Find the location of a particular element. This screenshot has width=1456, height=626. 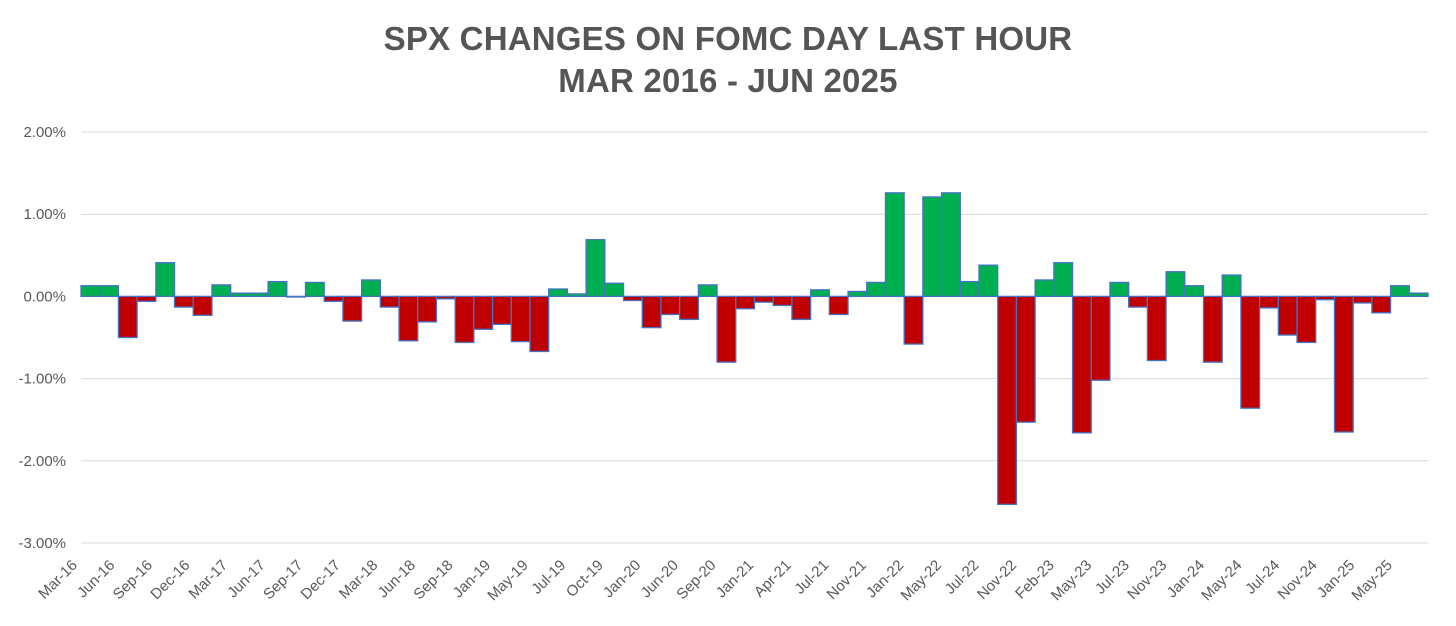

x-tick-label: May-19 is located at coordinates (507, 580).